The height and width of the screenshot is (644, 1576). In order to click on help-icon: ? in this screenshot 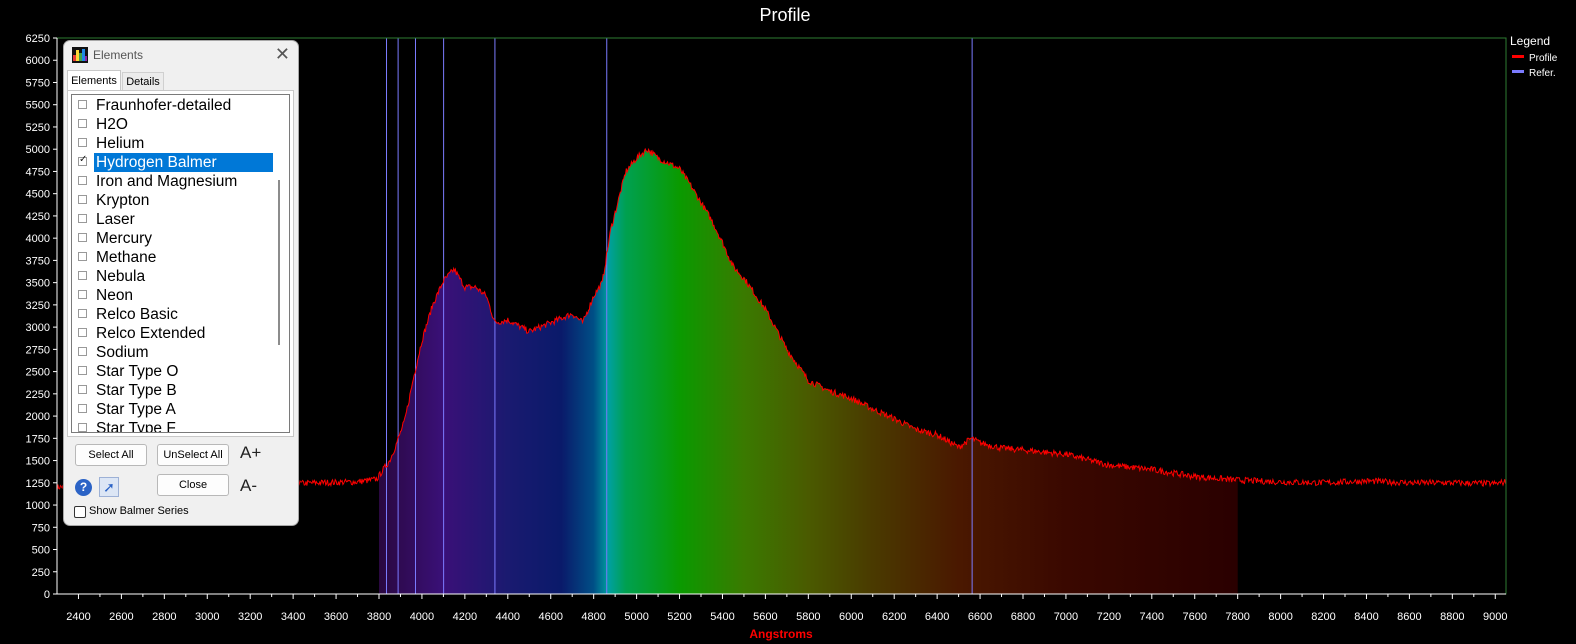, I will do `click(83, 487)`.